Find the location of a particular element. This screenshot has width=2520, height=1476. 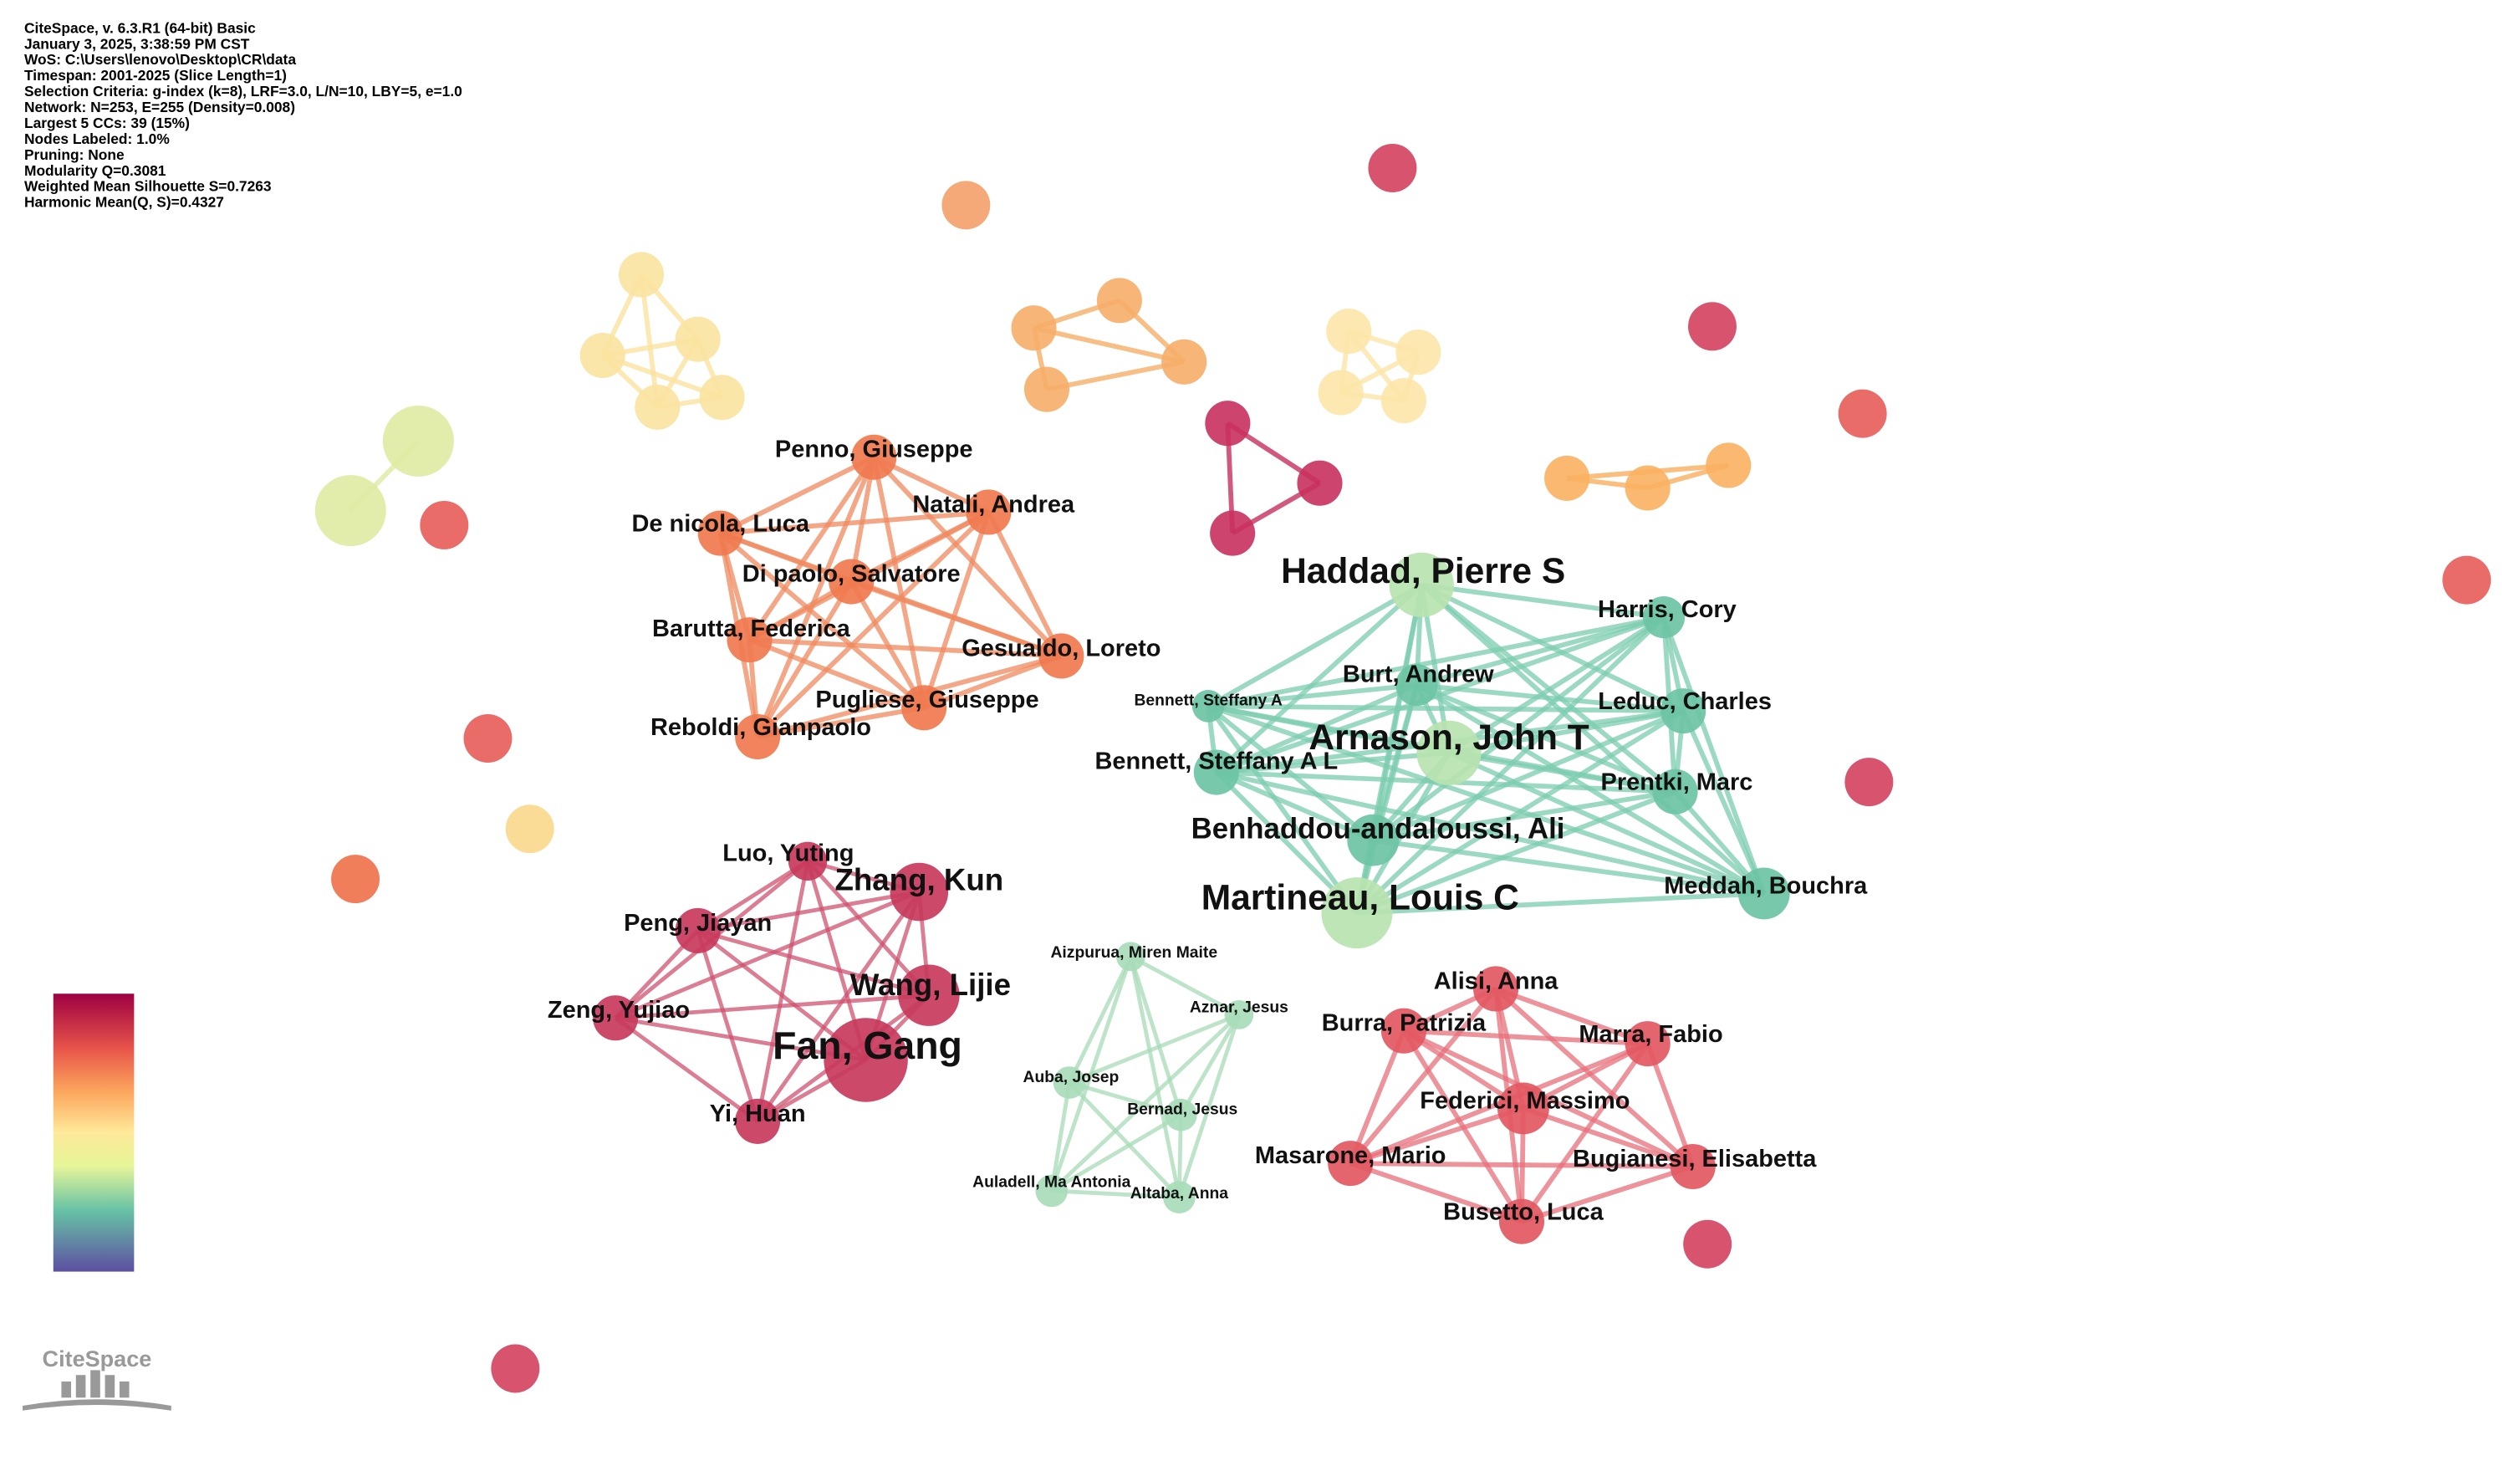

node-label: Zeng, Yujiao is located at coordinates (619, 1010).